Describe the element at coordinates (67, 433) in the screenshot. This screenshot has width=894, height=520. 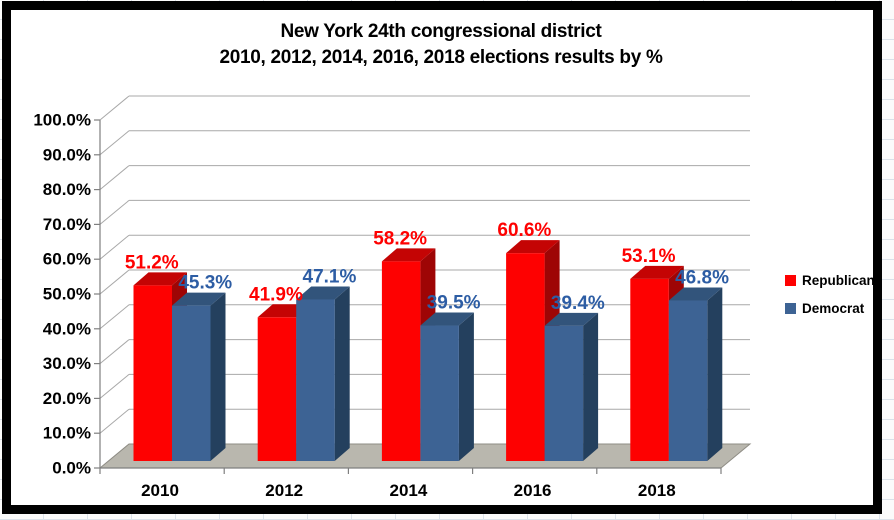
I see `y-axis-label: 10.0%` at that location.